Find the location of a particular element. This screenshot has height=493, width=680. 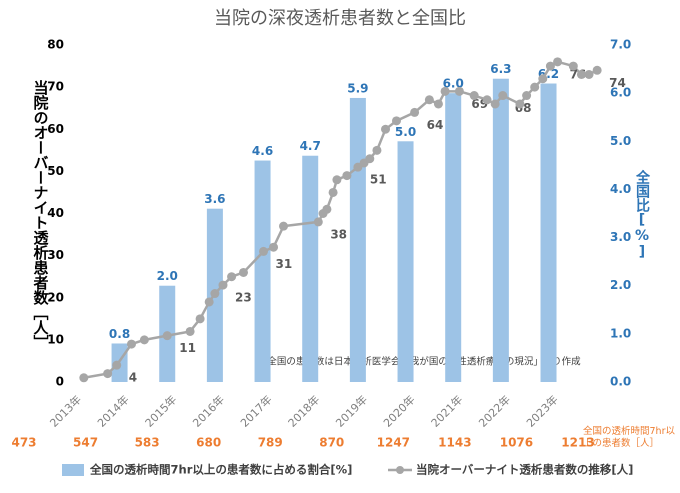

bar-value-label: 5.0 is located at coordinates (405, 132).